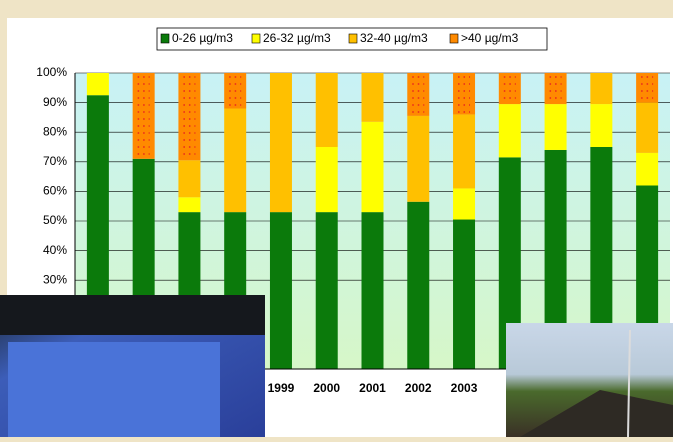 The width and height of the screenshot is (673, 442). What do you see at coordinates (418, 388) in the screenshot?
I see `x-tick-label: 2002` at bounding box center [418, 388].